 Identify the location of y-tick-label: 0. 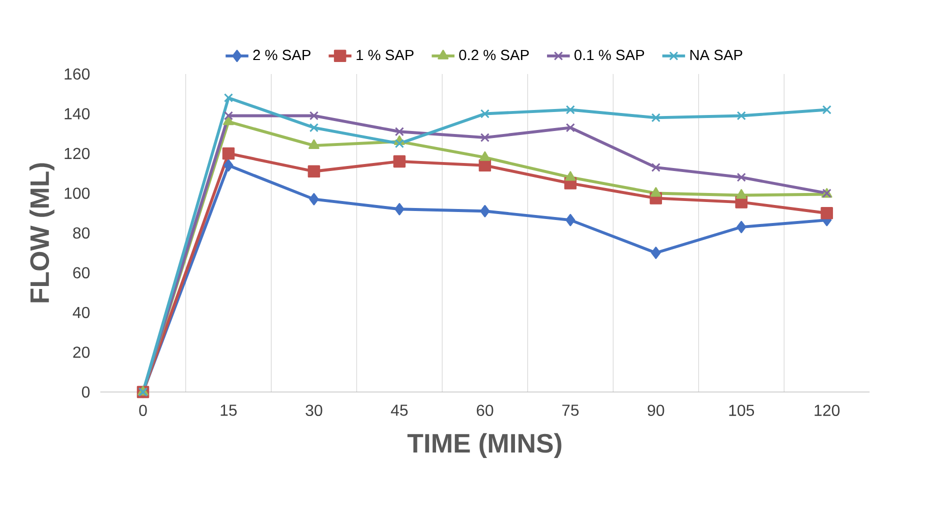
(86, 392).